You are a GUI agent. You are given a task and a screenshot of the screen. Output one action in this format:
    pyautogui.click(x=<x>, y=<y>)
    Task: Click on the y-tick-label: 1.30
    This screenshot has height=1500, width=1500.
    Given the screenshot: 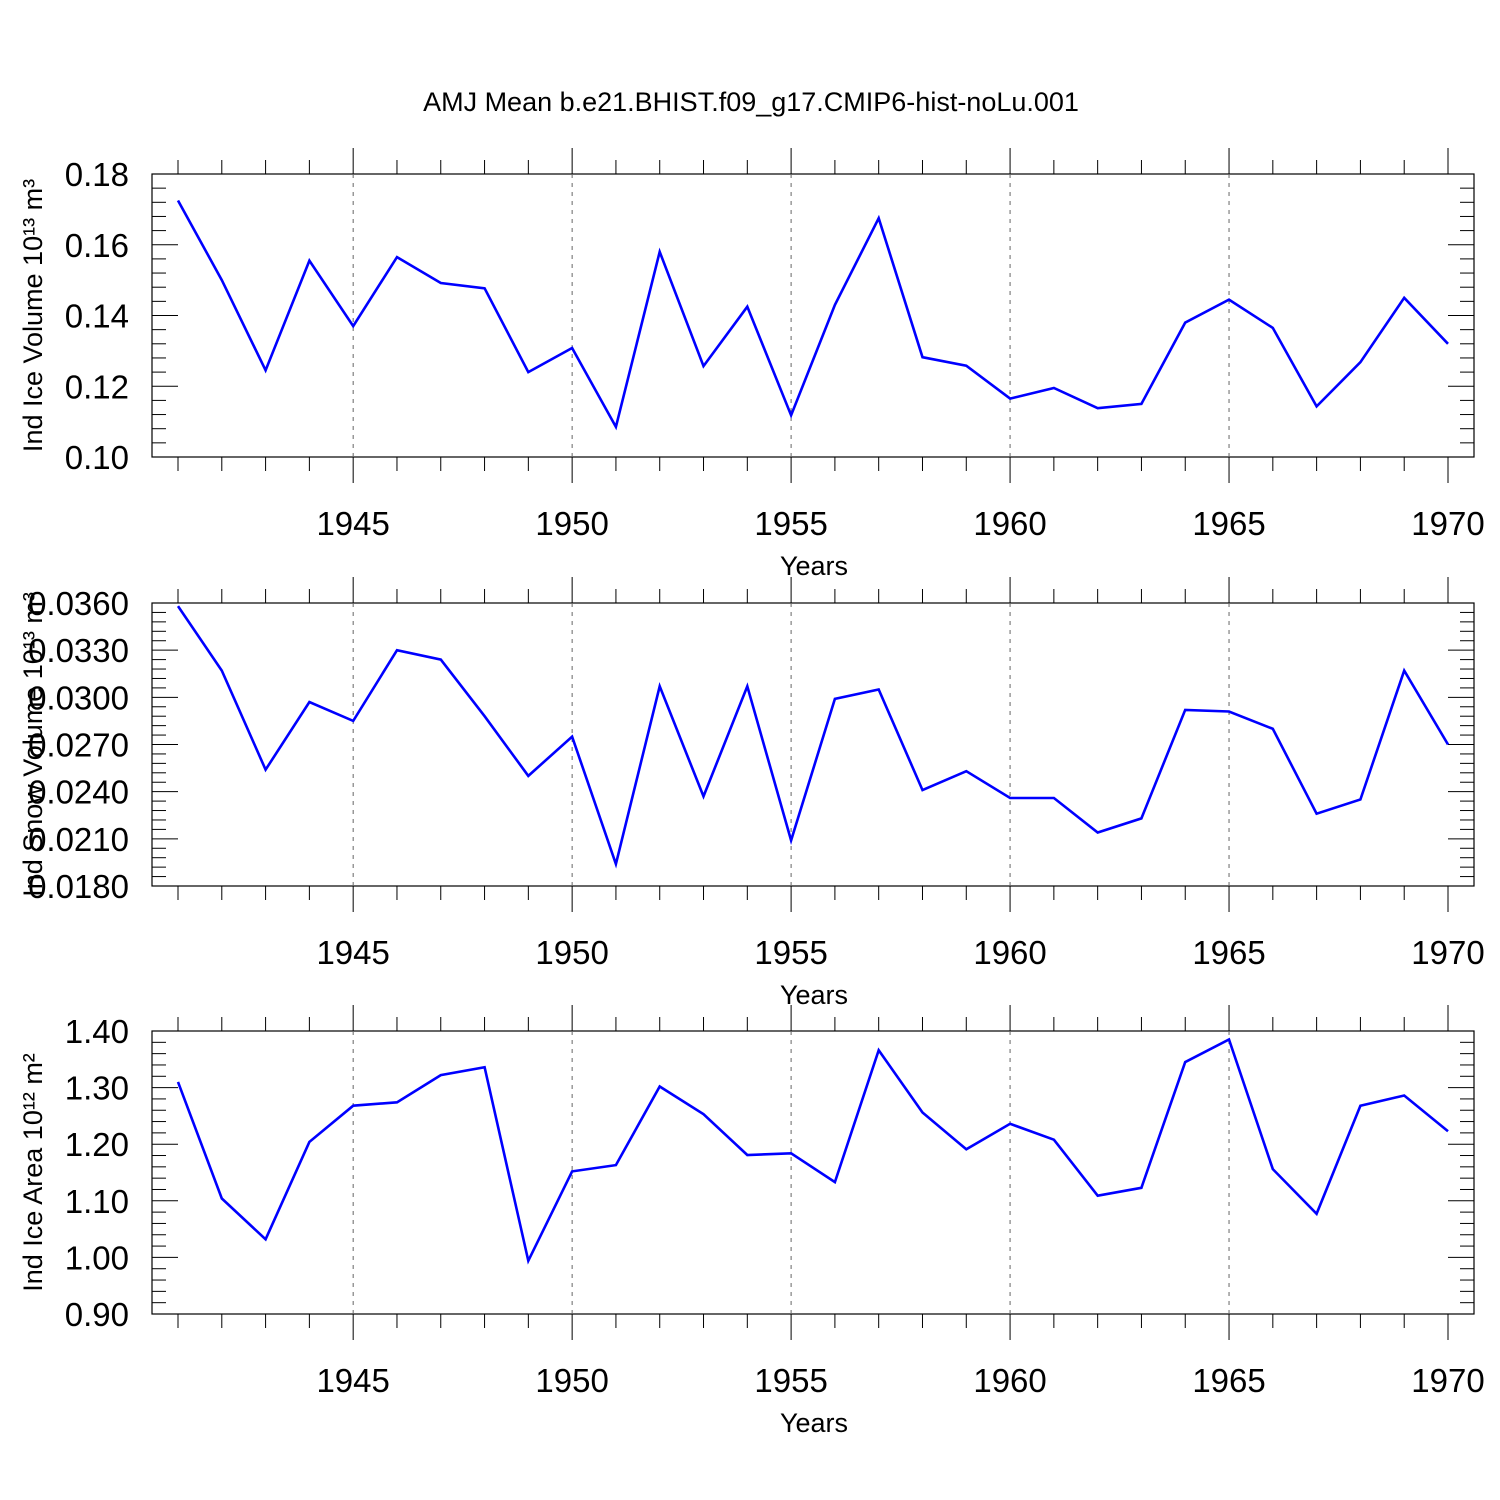 What is the action you would take?
    pyautogui.click(x=97, y=1088)
    